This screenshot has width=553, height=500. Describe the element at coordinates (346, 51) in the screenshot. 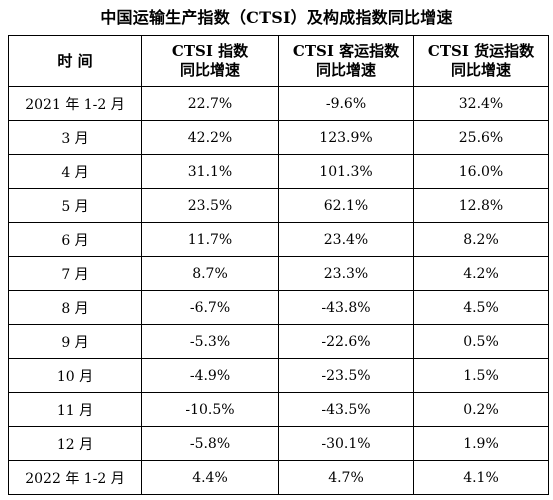

I see `header-passenger-line1: CTSI 客运指数` at that location.